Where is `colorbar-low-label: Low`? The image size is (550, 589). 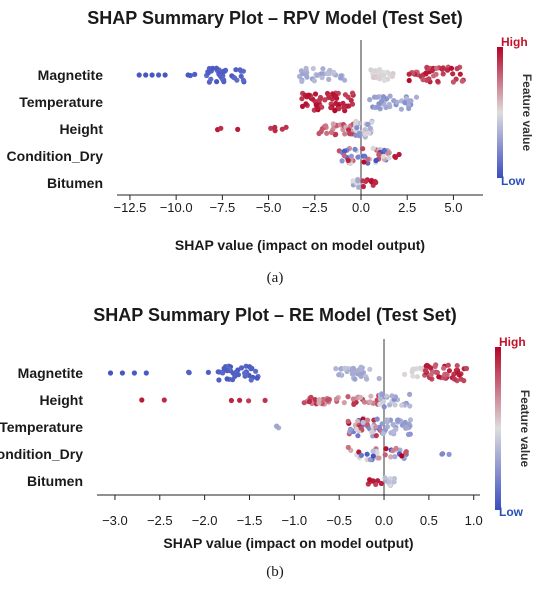 colorbar-low-label: Low is located at coordinates (511, 512).